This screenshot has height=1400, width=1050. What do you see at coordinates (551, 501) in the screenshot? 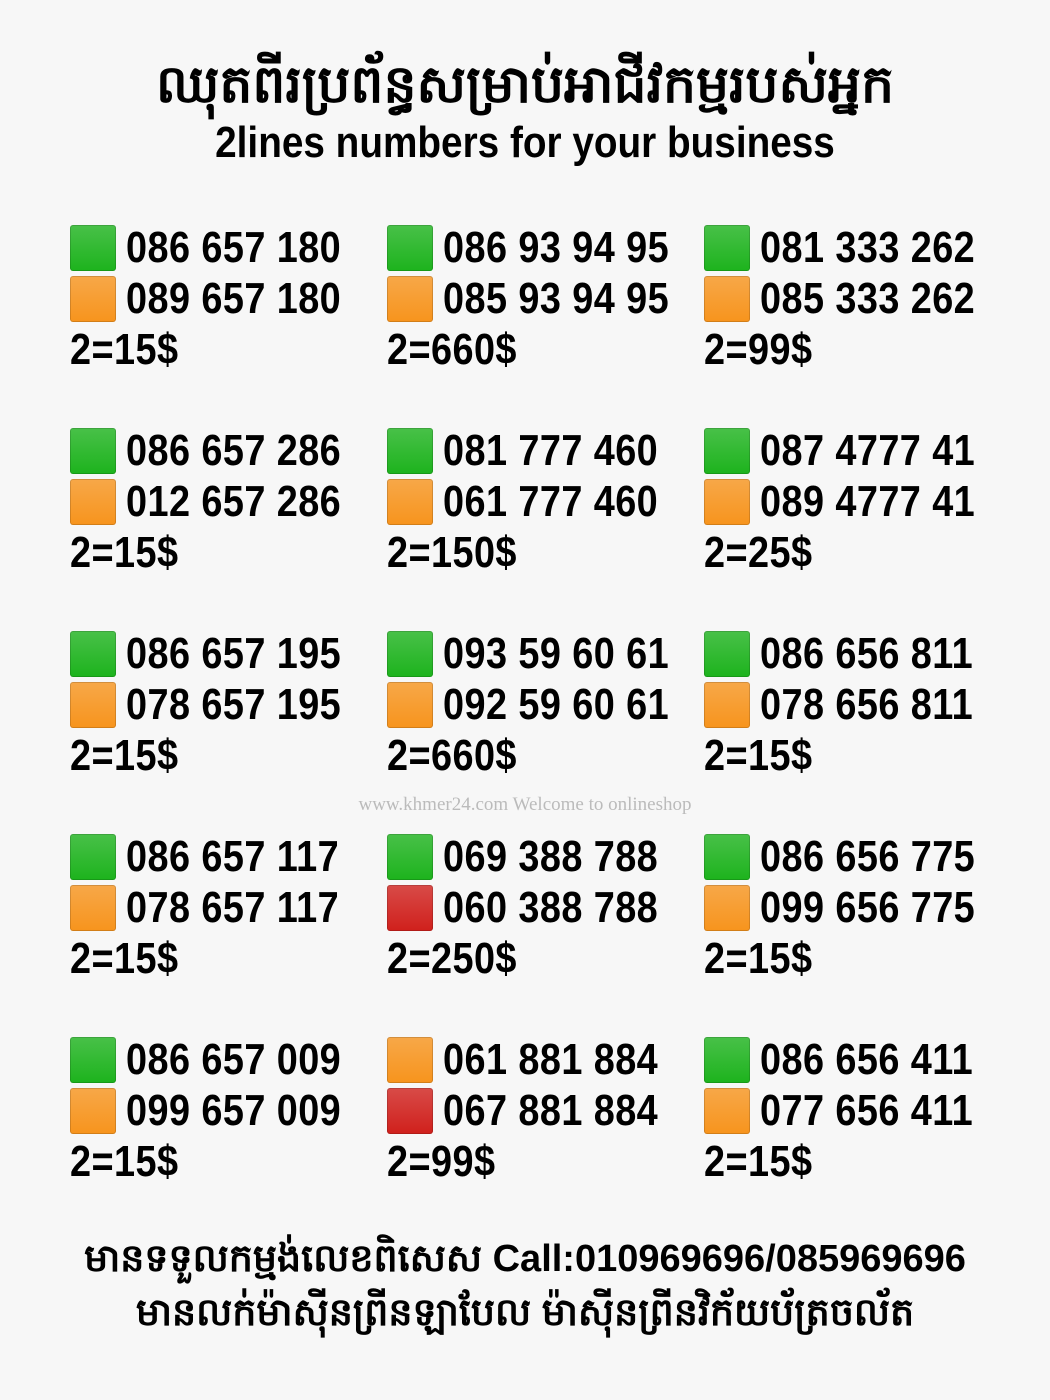
I see `phone-number: 061 777 460` at bounding box center [551, 501].